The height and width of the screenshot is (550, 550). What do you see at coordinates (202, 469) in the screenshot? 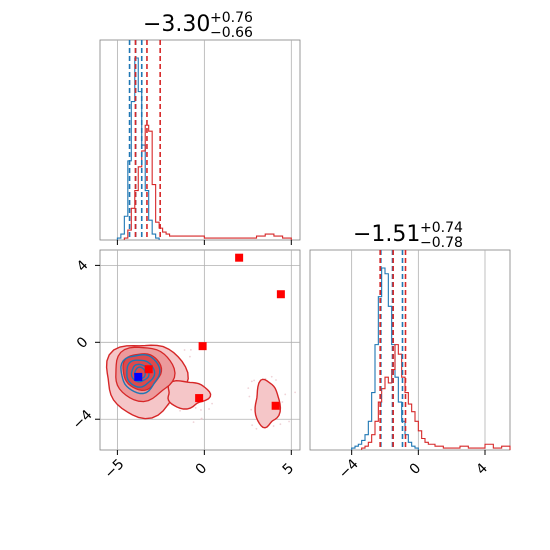
I see `bottom-left-xtick-label: 0` at bounding box center [202, 469].